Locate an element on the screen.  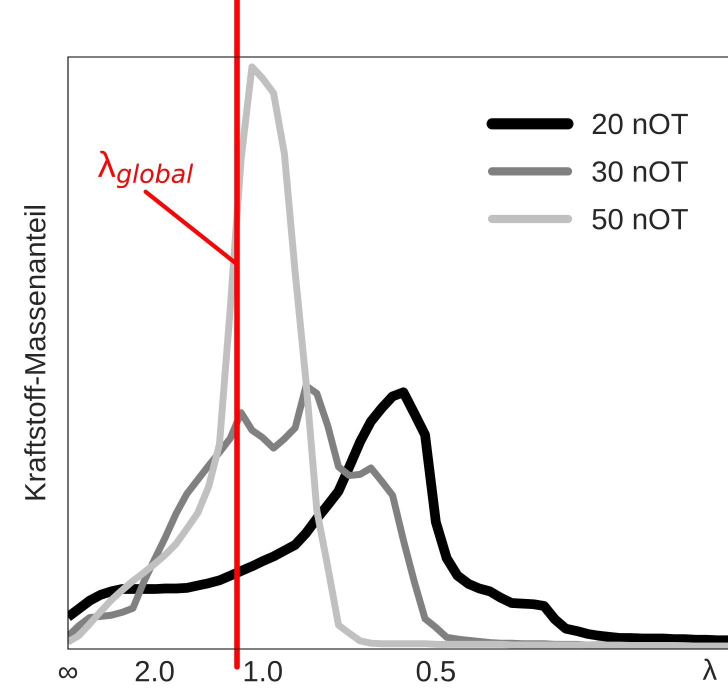
x-tick-label: ∞ is located at coordinates (68, 672).